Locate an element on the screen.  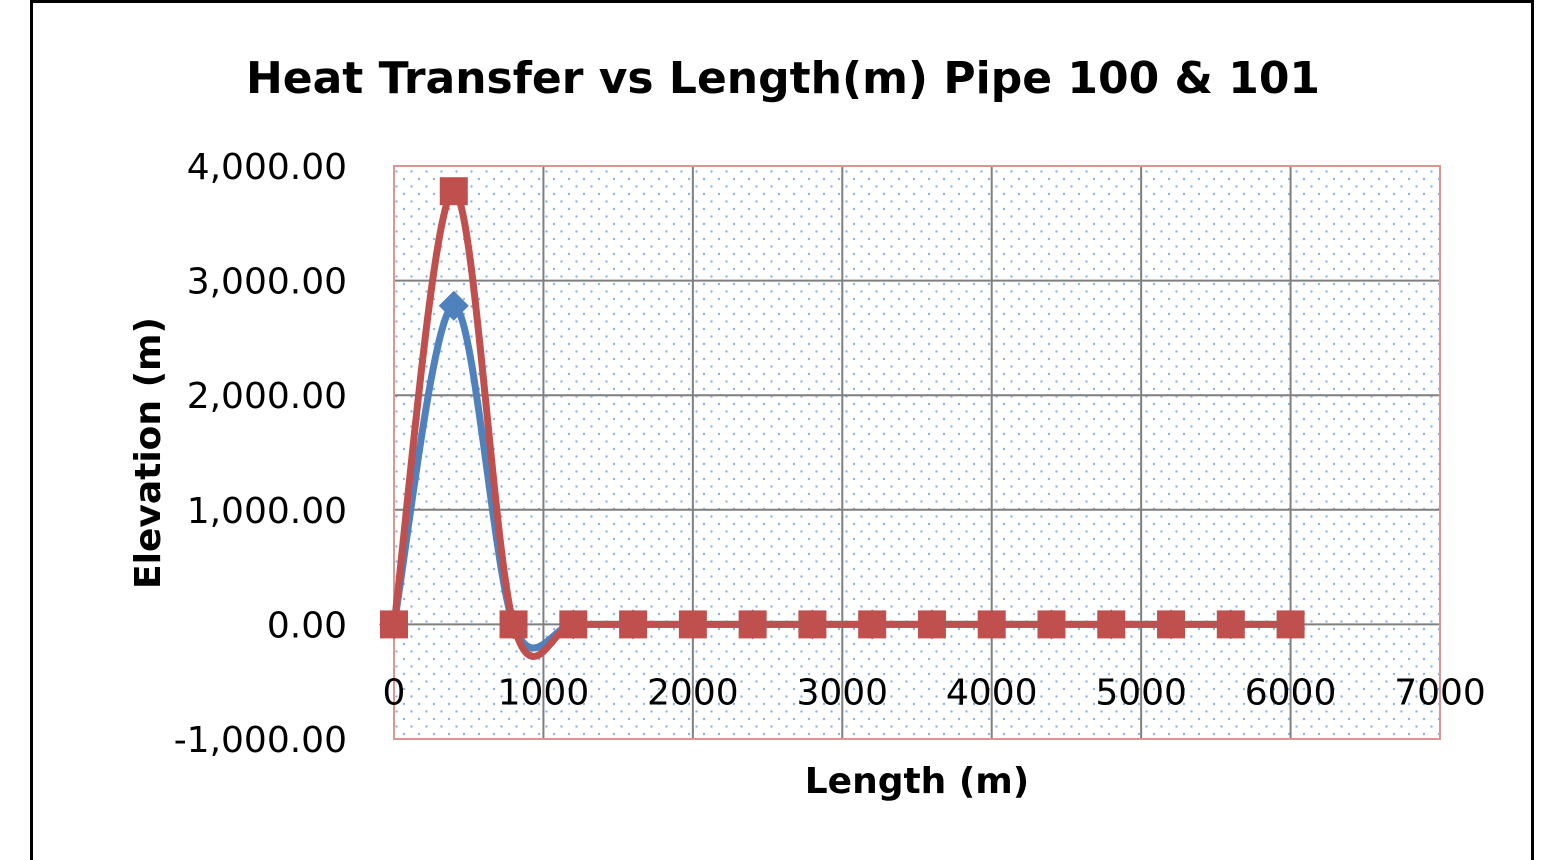
y-tick-label: 2,000.00 is located at coordinates (267, 396).